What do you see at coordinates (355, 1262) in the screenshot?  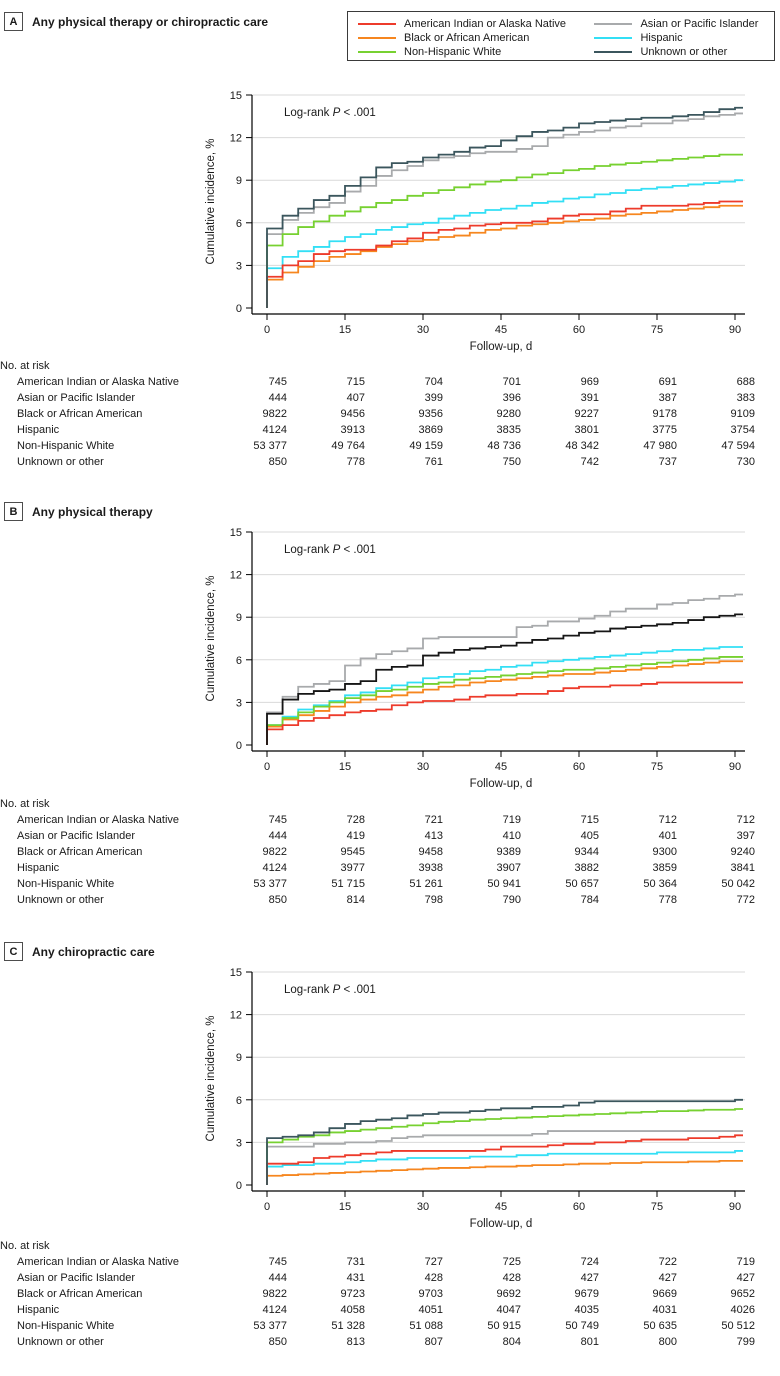 I see `risk-value: 731` at bounding box center [355, 1262].